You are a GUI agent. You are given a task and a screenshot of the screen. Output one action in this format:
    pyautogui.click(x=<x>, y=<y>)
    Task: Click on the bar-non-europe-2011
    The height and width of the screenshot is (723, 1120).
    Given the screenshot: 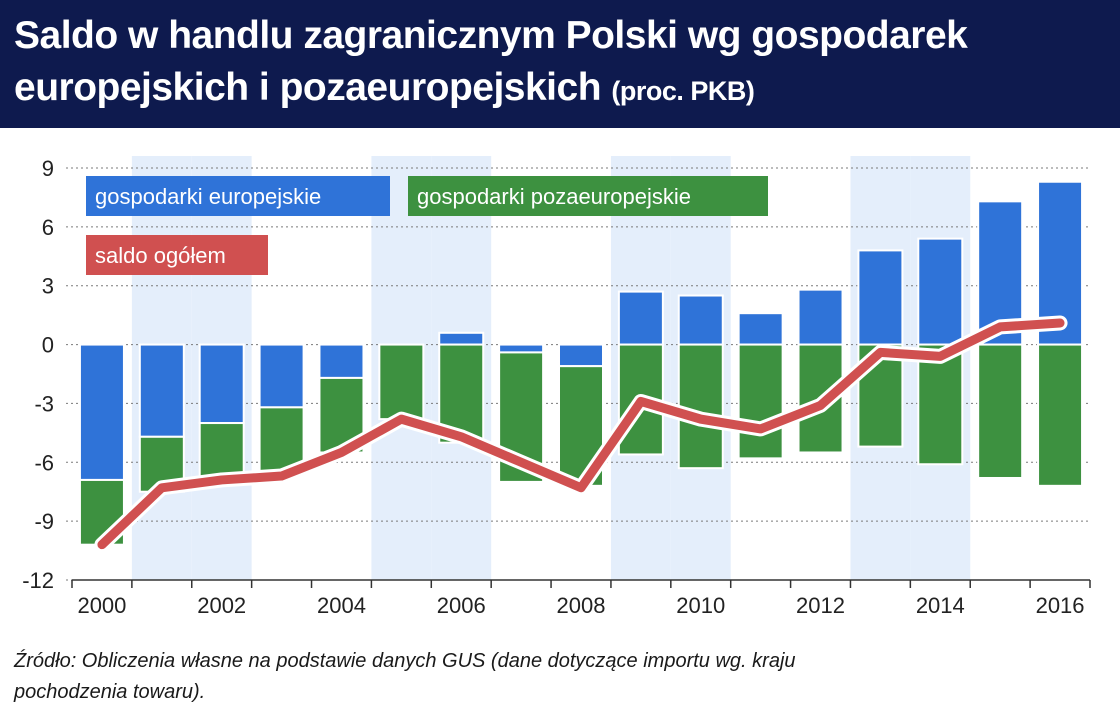 What is the action you would take?
    pyautogui.click(x=760, y=401)
    